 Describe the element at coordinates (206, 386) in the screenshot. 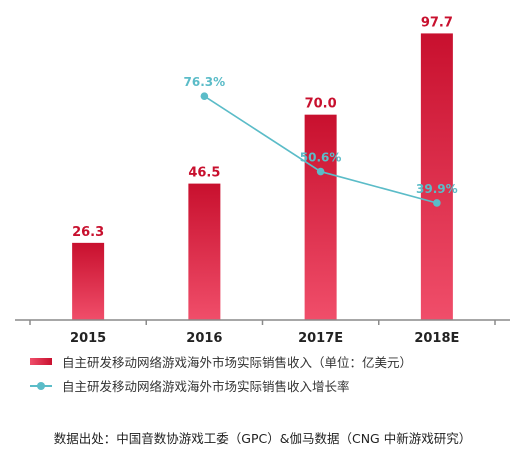

I see `legend-line-label: 自主研发移动网络游戏海外市场实际销售收入增长率` at that location.